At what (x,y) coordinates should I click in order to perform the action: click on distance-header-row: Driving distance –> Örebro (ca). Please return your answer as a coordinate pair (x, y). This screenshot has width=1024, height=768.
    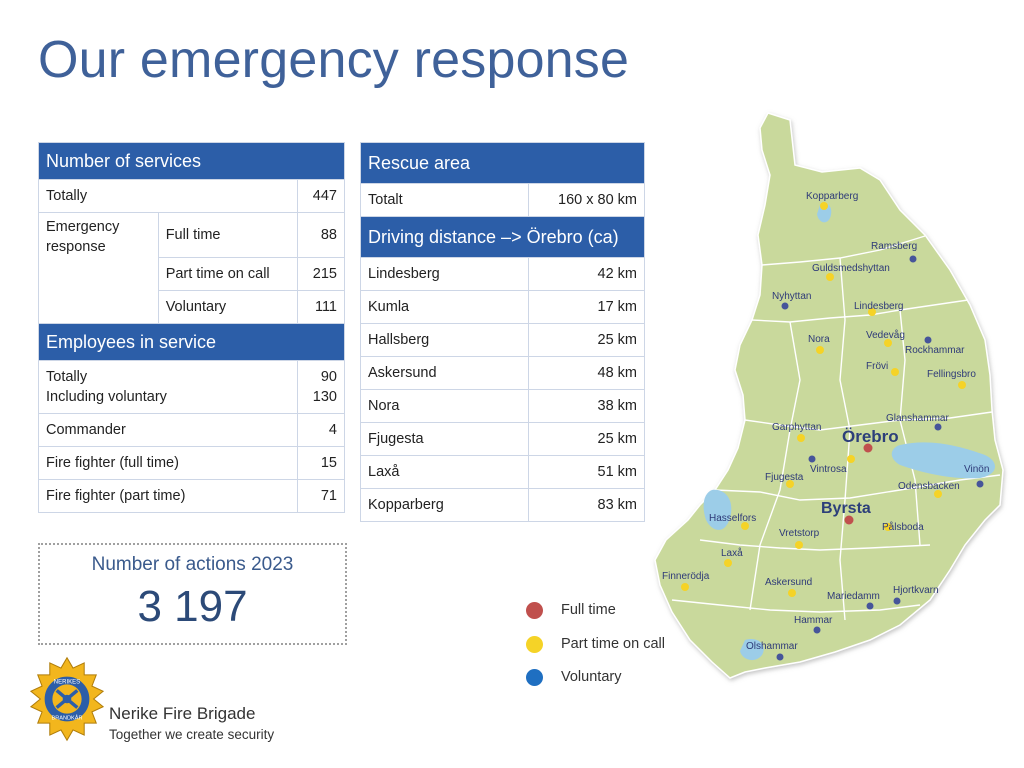
    Looking at the image, I should click on (502, 237).